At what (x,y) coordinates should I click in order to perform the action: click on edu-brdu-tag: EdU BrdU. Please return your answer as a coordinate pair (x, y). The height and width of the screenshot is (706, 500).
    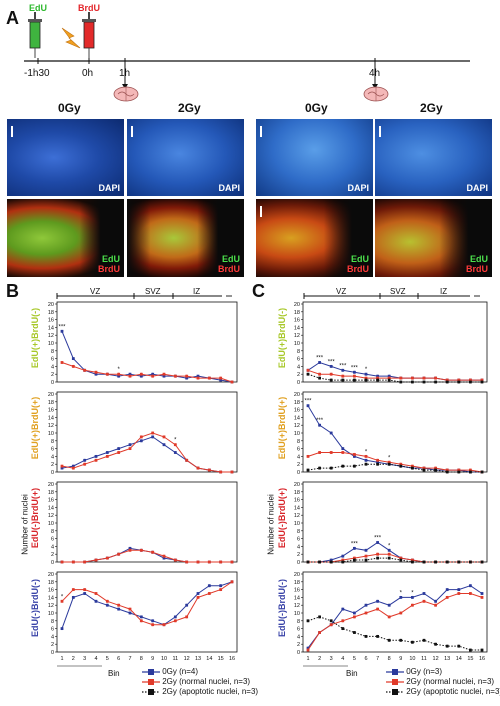
    Looking at the image, I should click on (477, 264).